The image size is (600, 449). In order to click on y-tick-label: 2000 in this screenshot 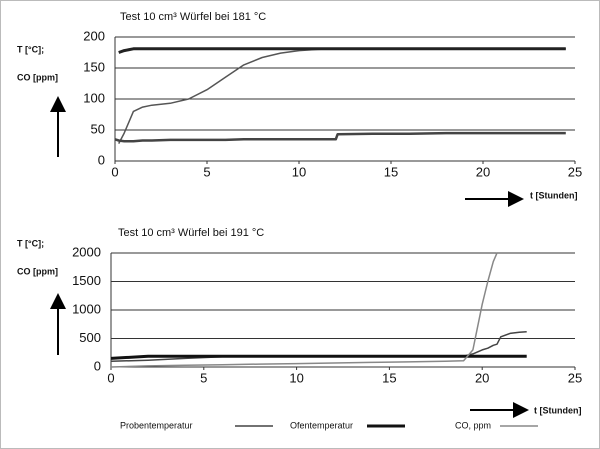, I will do `click(86, 251)`.